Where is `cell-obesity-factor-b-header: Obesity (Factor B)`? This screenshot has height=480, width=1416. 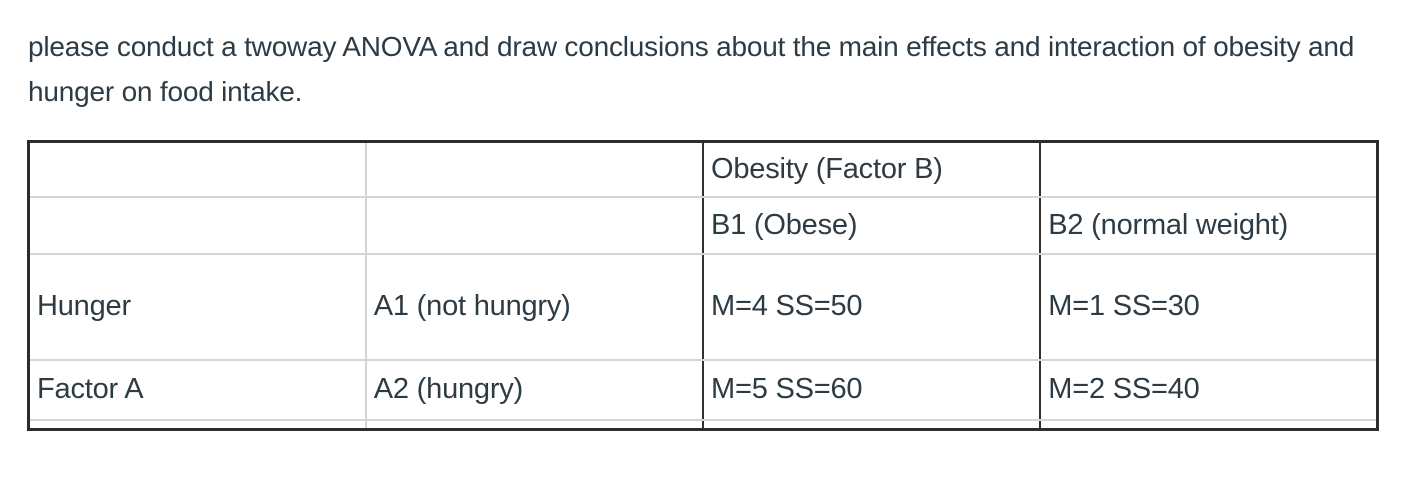 cell-obesity-factor-b-header: Obesity (Factor B) is located at coordinates (871, 169).